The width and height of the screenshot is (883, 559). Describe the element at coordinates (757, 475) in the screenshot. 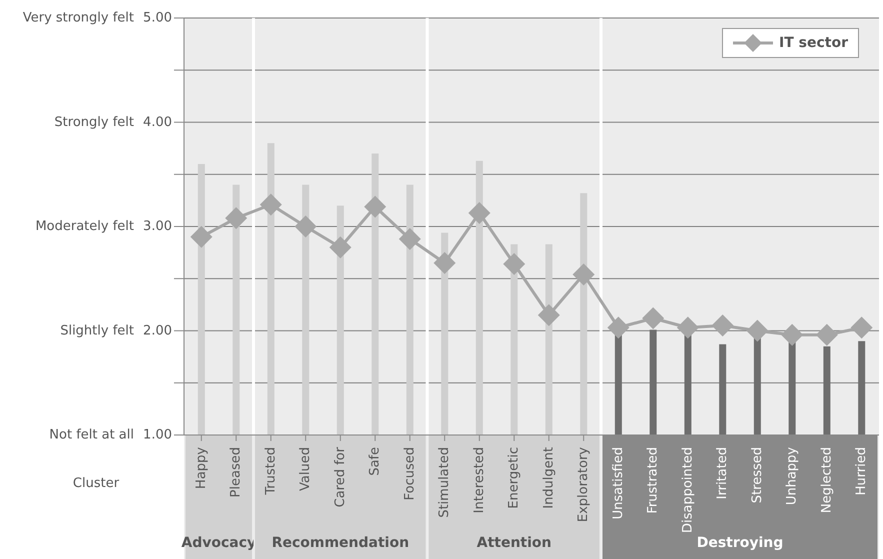

I see `x-tick-label: Stressed` at that location.